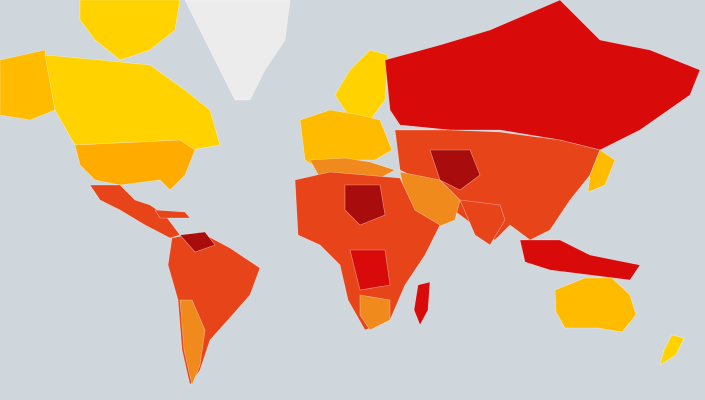 Image resolution: width=705 pixels, height=400 pixels. What do you see at coordinates (130, 30) in the screenshot?
I see `arctic-islands` at bounding box center [130, 30].